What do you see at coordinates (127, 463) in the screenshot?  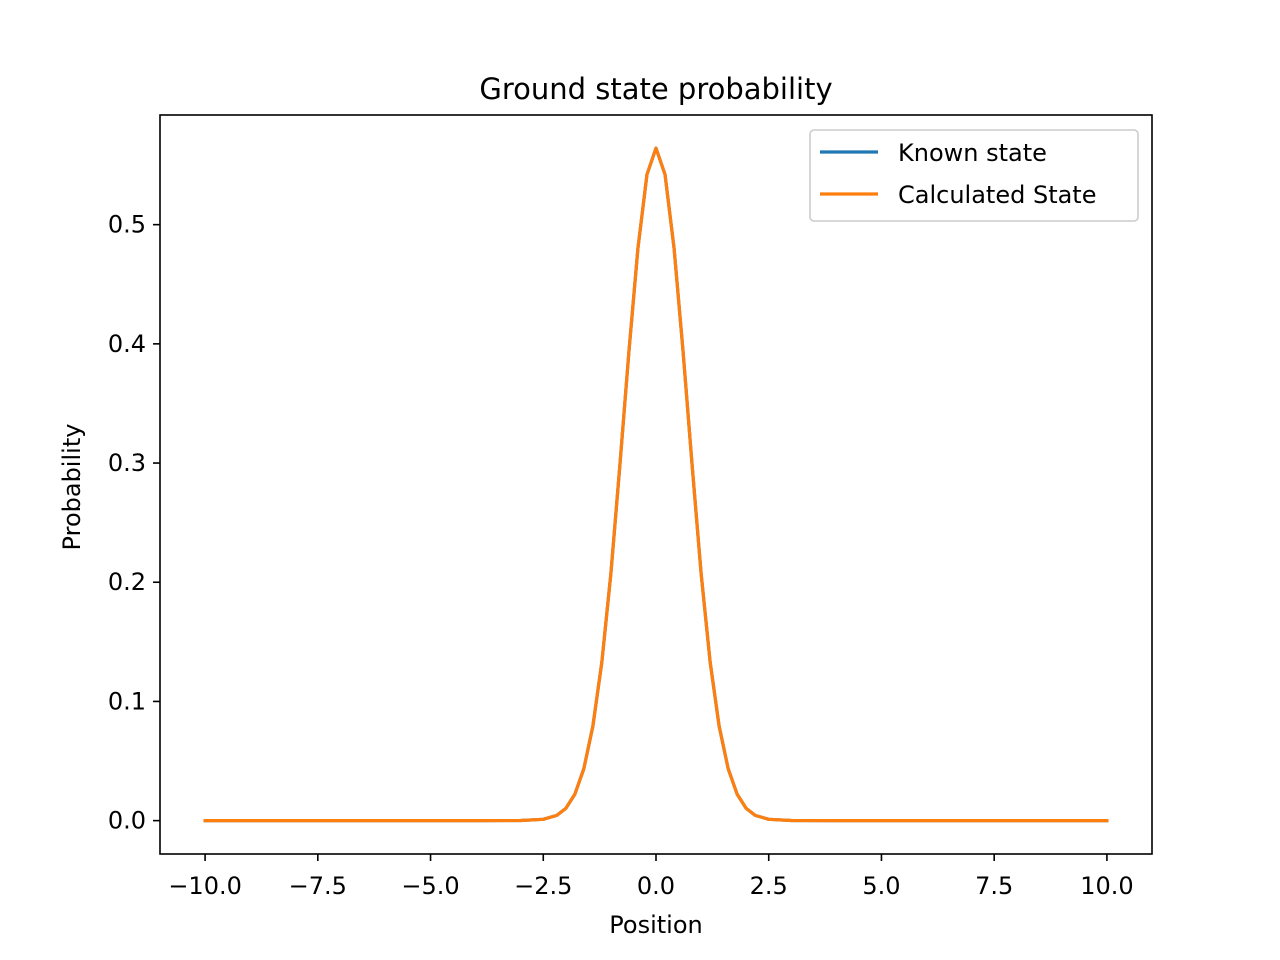 I see `y-tick-label: 0.3` at bounding box center [127, 463].